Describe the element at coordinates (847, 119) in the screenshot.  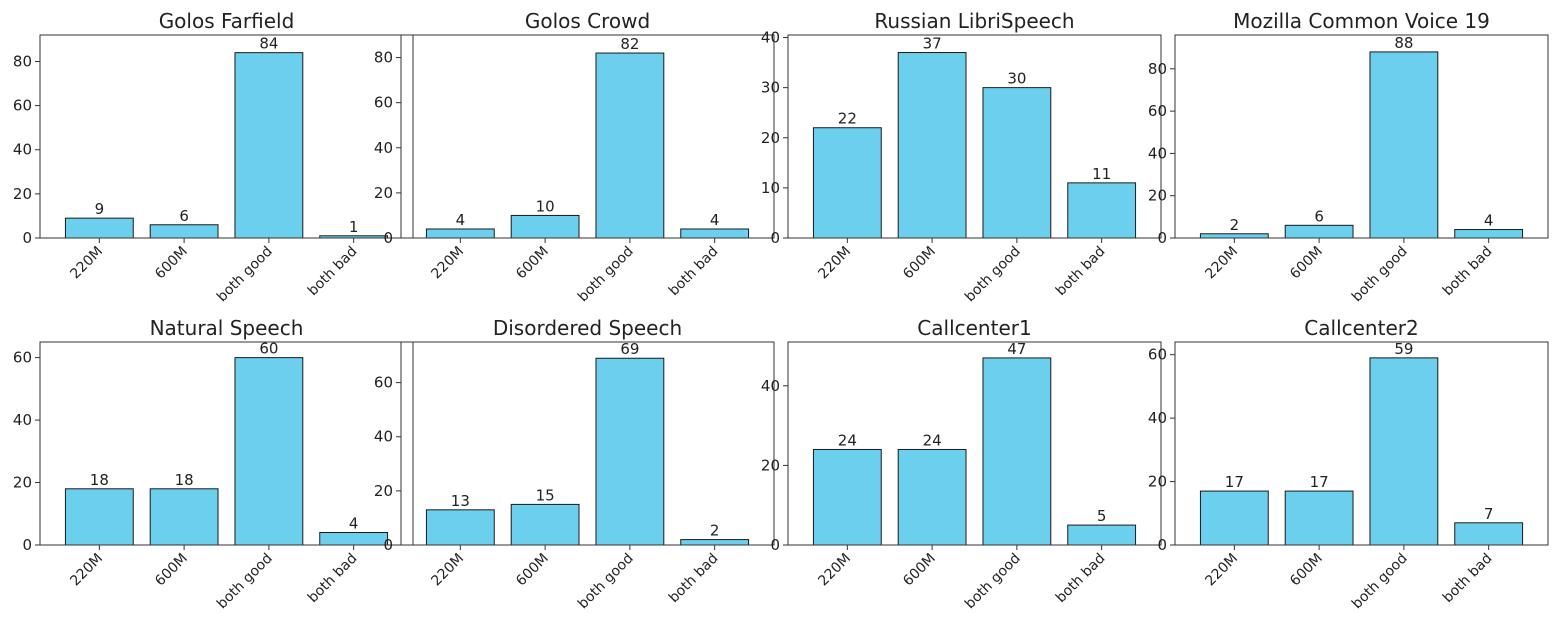
I see `bar-value-label: 22` at that location.